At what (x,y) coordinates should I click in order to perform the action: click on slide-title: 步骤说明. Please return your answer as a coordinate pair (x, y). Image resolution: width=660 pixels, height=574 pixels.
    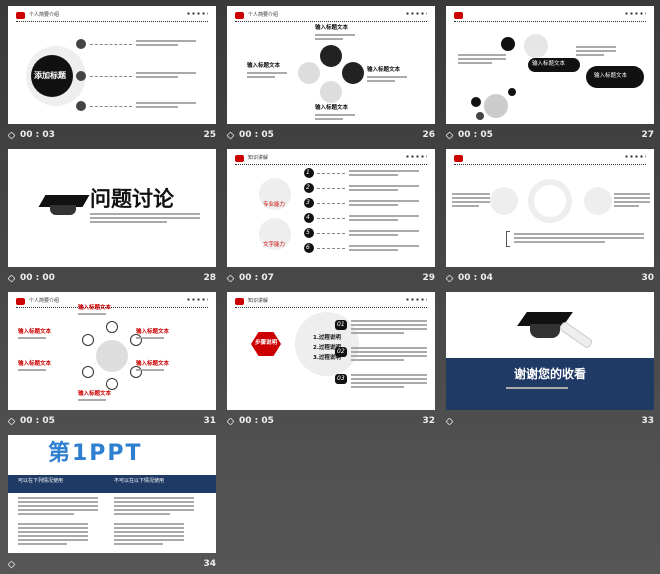
    Looking at the image, I should click on (266, 343).